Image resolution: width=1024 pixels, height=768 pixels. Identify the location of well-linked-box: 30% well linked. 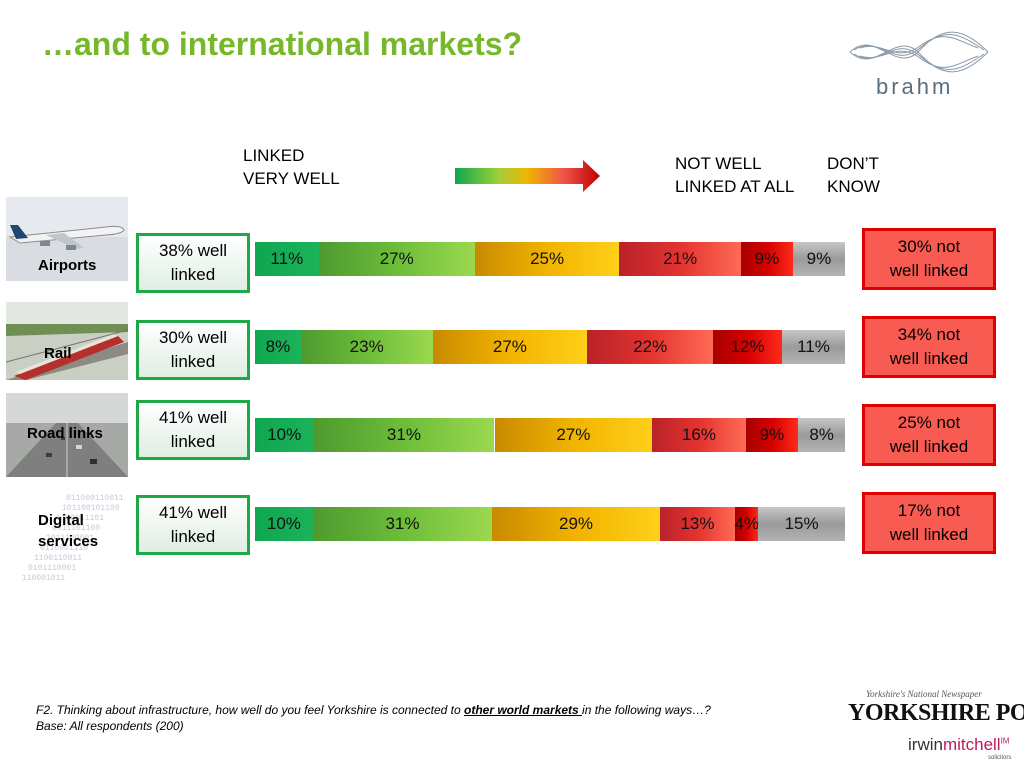
(193, 350).